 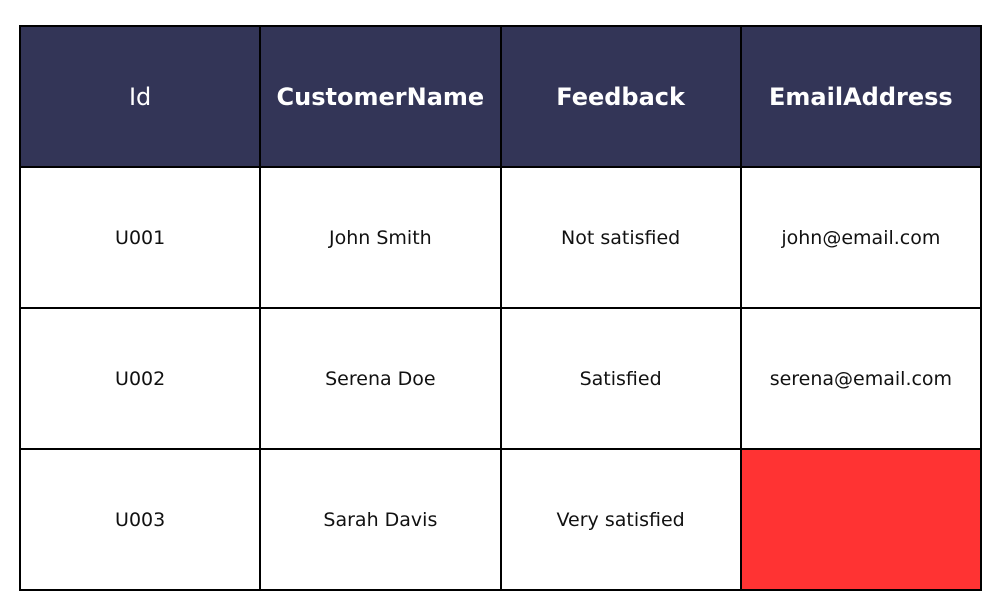 What do you see at coordinates (140, 96) in the screenshot?
I see `header-id: Id` at bounding box center [140, 96].